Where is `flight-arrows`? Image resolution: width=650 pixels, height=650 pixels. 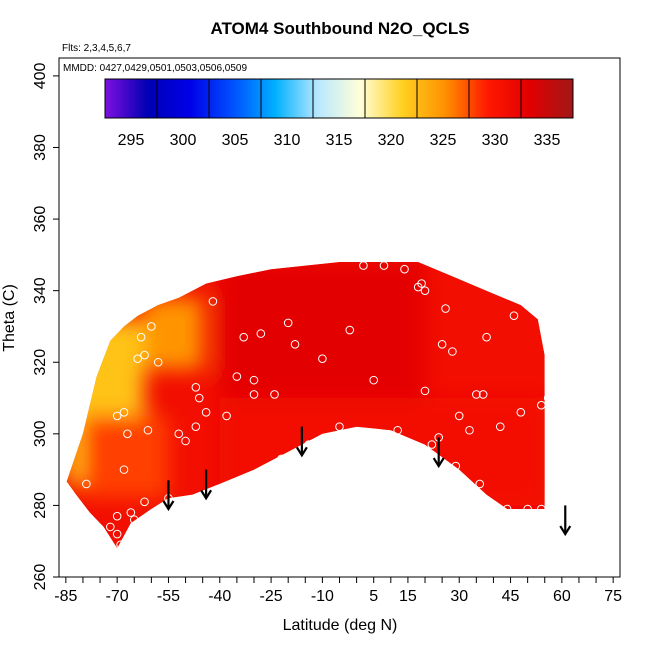 flight-arrows is located at coordinates (367, 481).